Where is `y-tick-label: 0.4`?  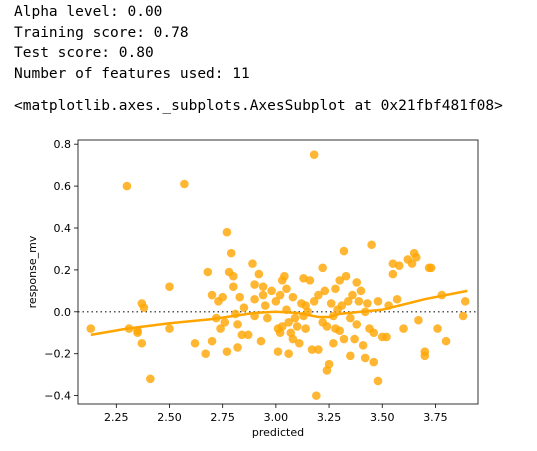 y-tick-label: 0.4 is located at coordinates (63, 228).